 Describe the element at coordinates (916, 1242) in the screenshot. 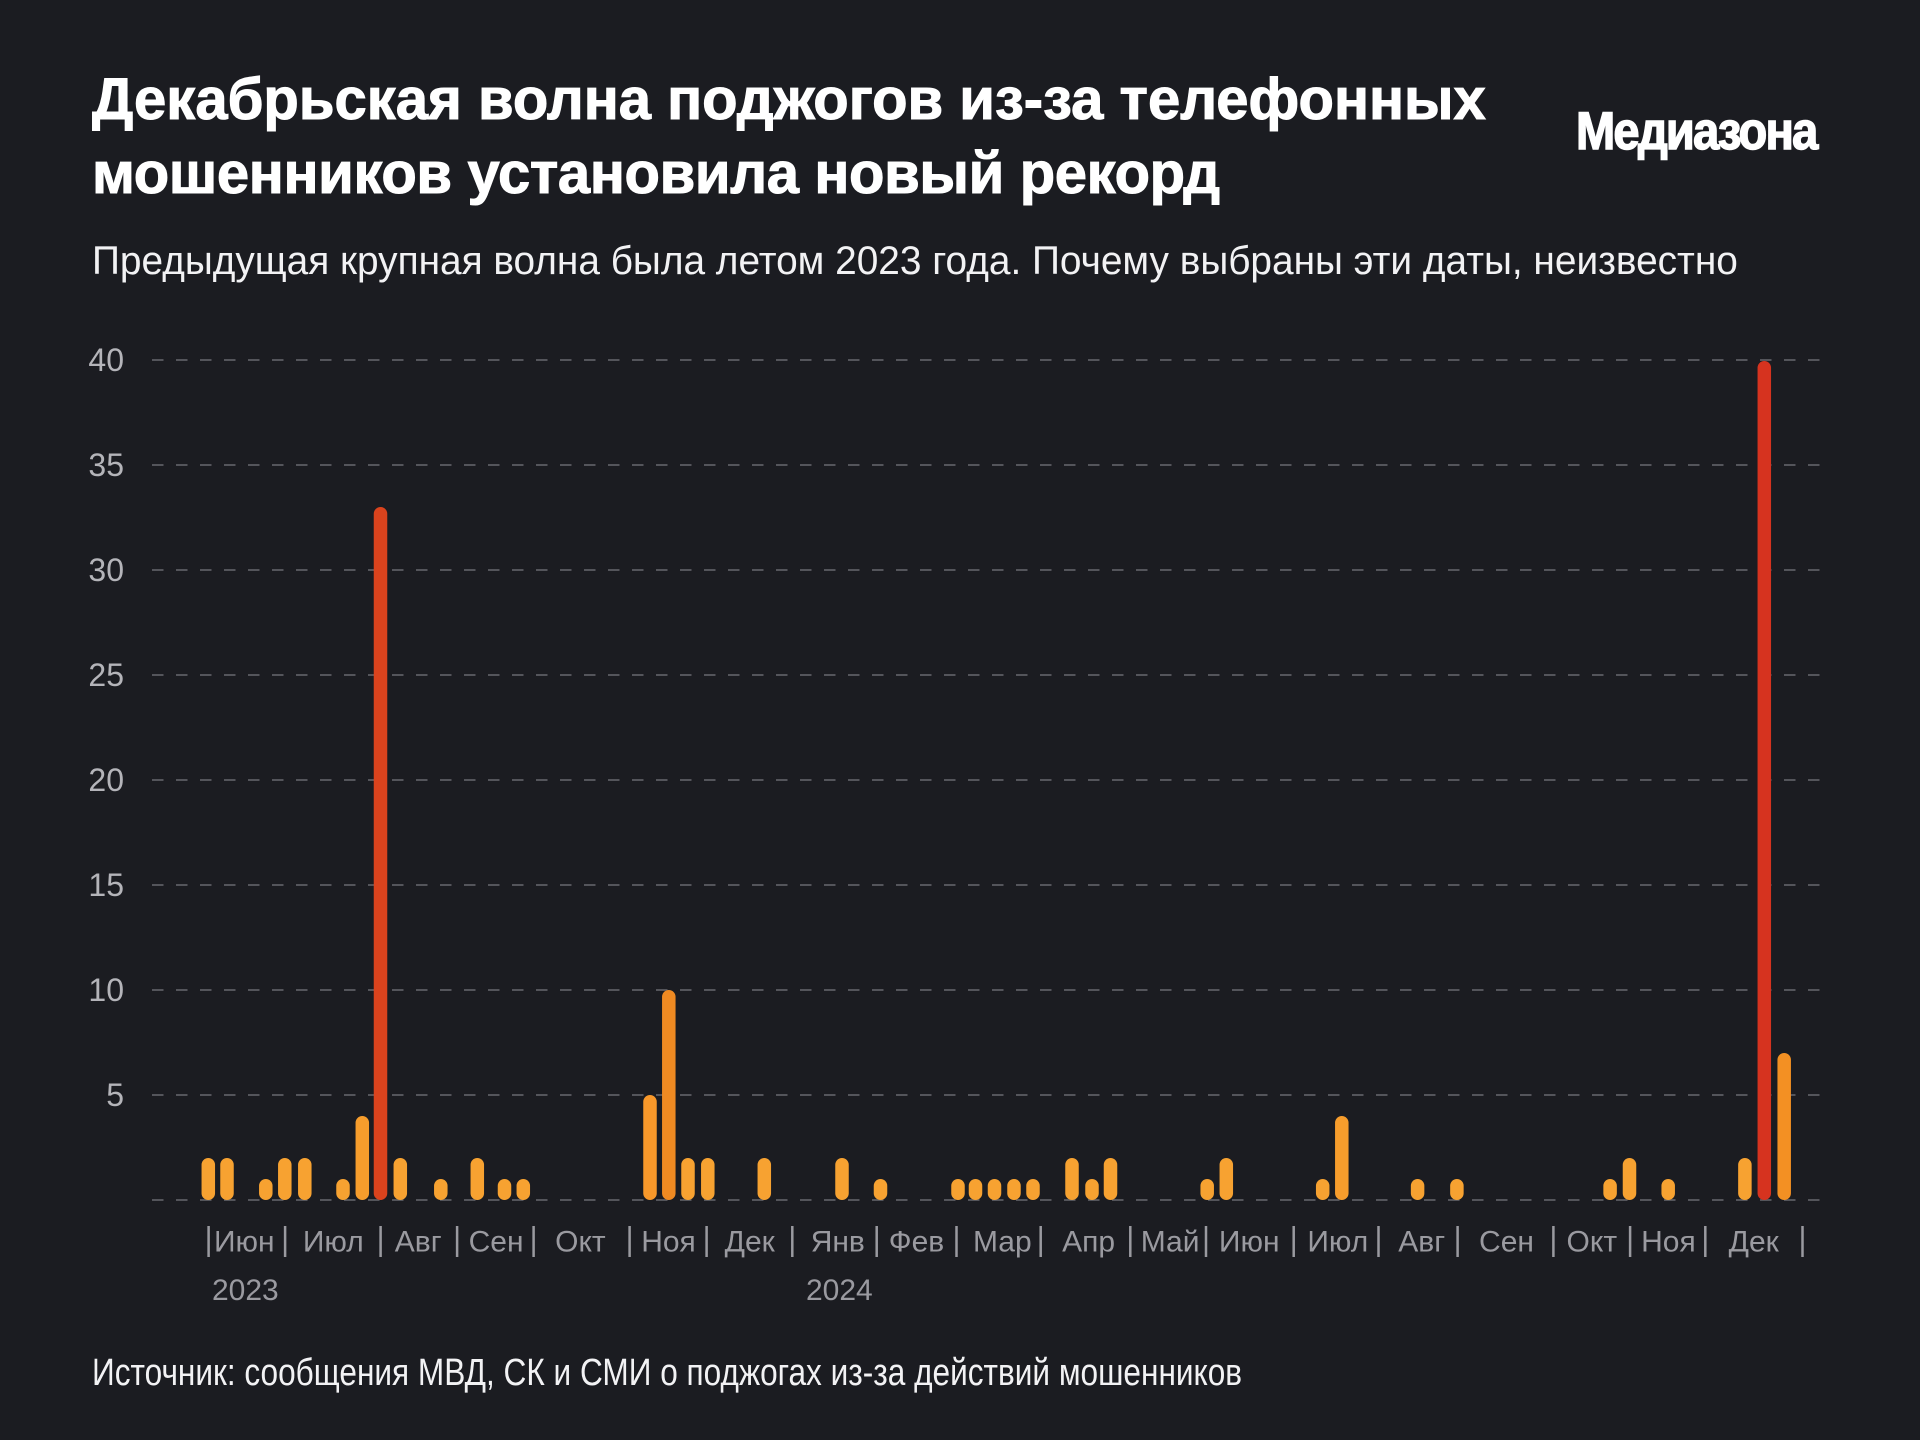

I see `svg-text: Фев` at that location.